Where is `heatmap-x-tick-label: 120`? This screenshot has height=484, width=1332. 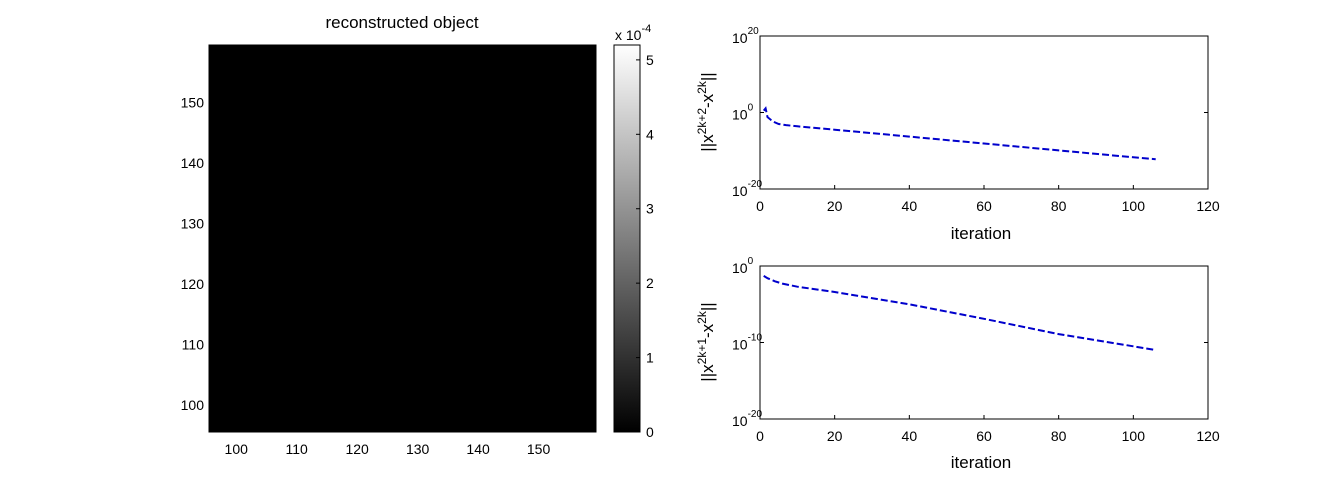 heatmap-x-tick-label: 120 is located at coordinates (357, 449).